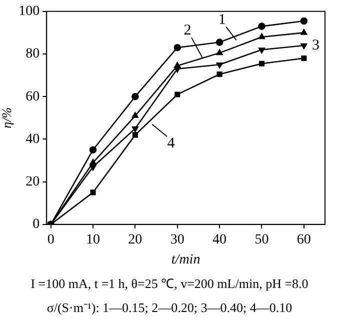 Image resolution: width=339 pixels, height=328 pixels. Describe the element at coordinates (177, 240) in the screenshot. I see `x-tick-label: 30` at that location.